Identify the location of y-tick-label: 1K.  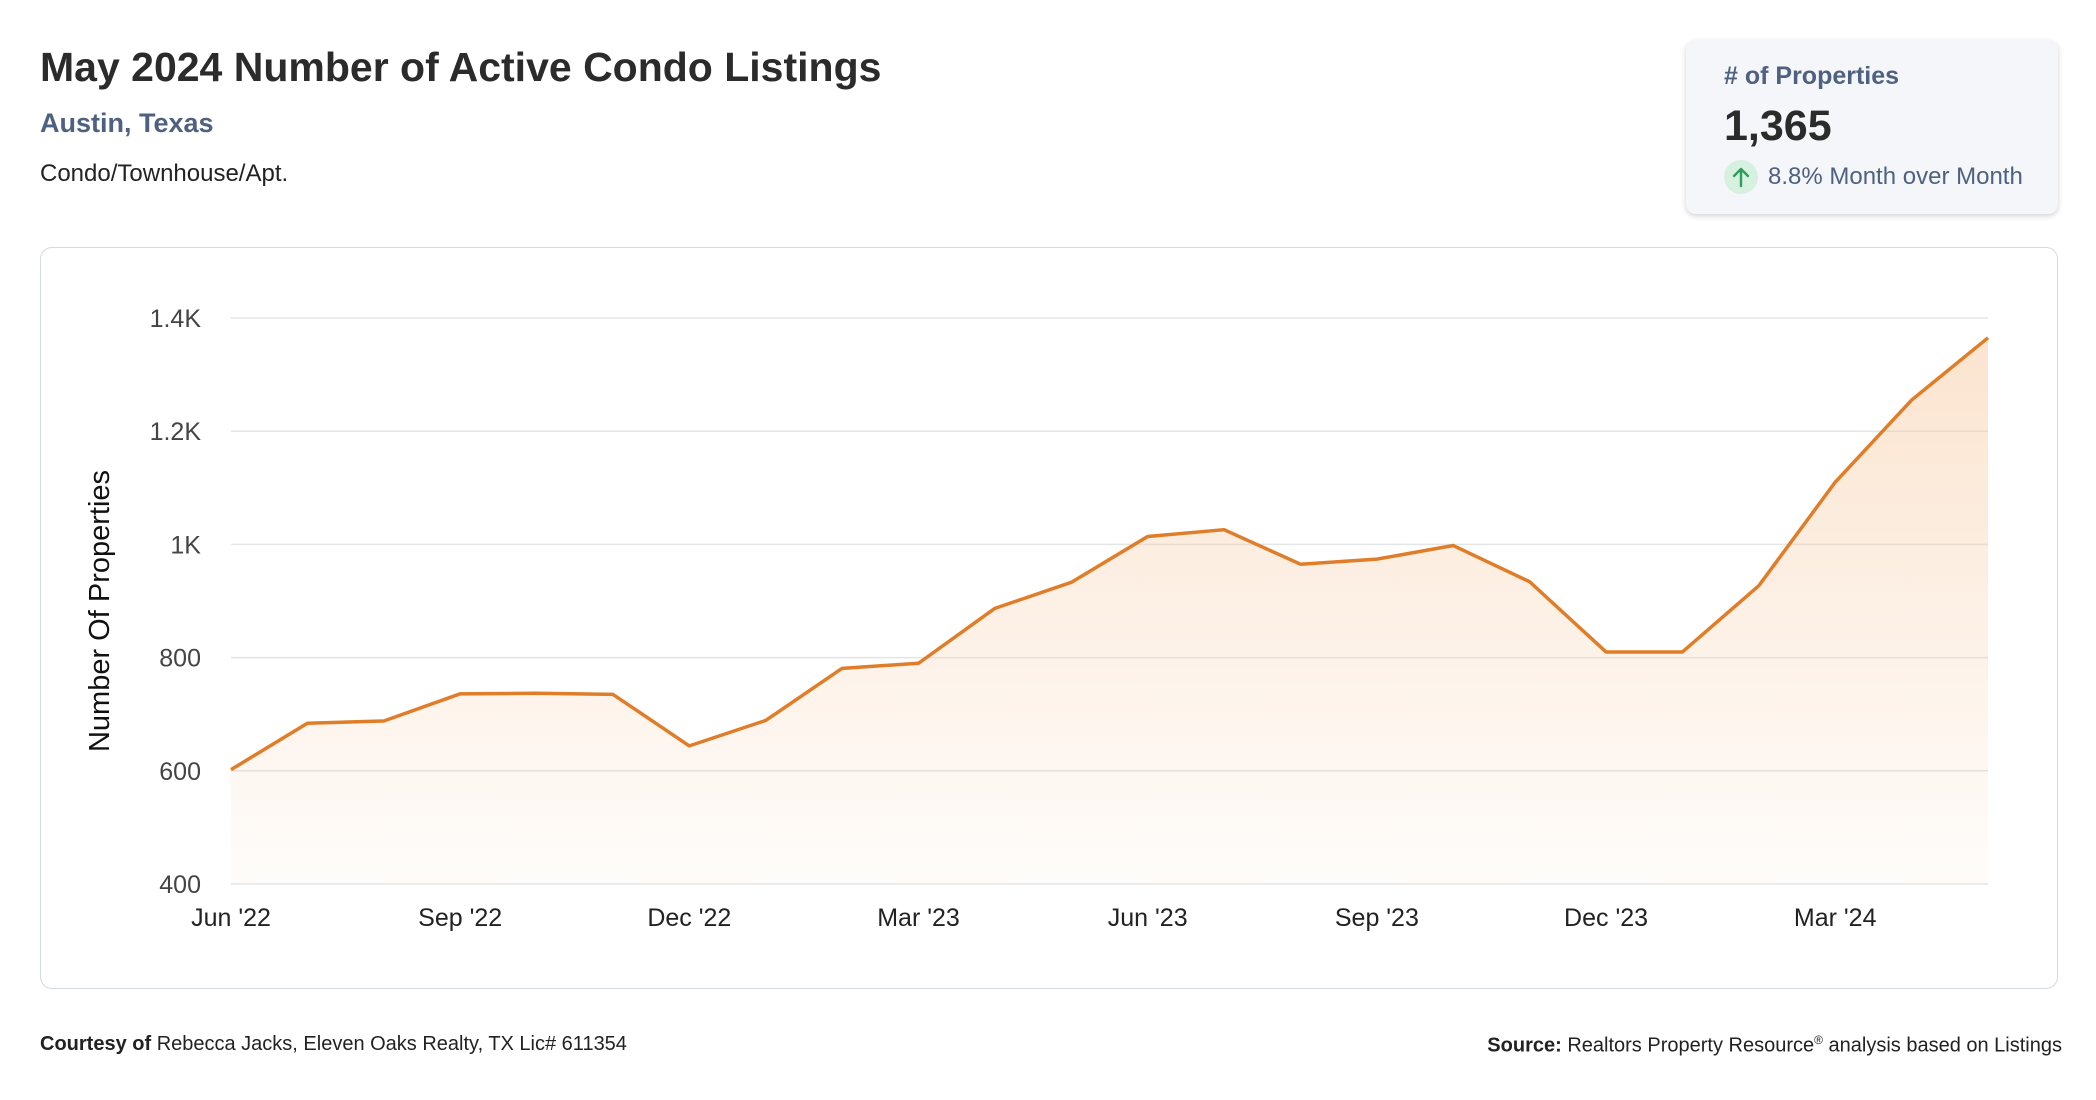
(185, 545).